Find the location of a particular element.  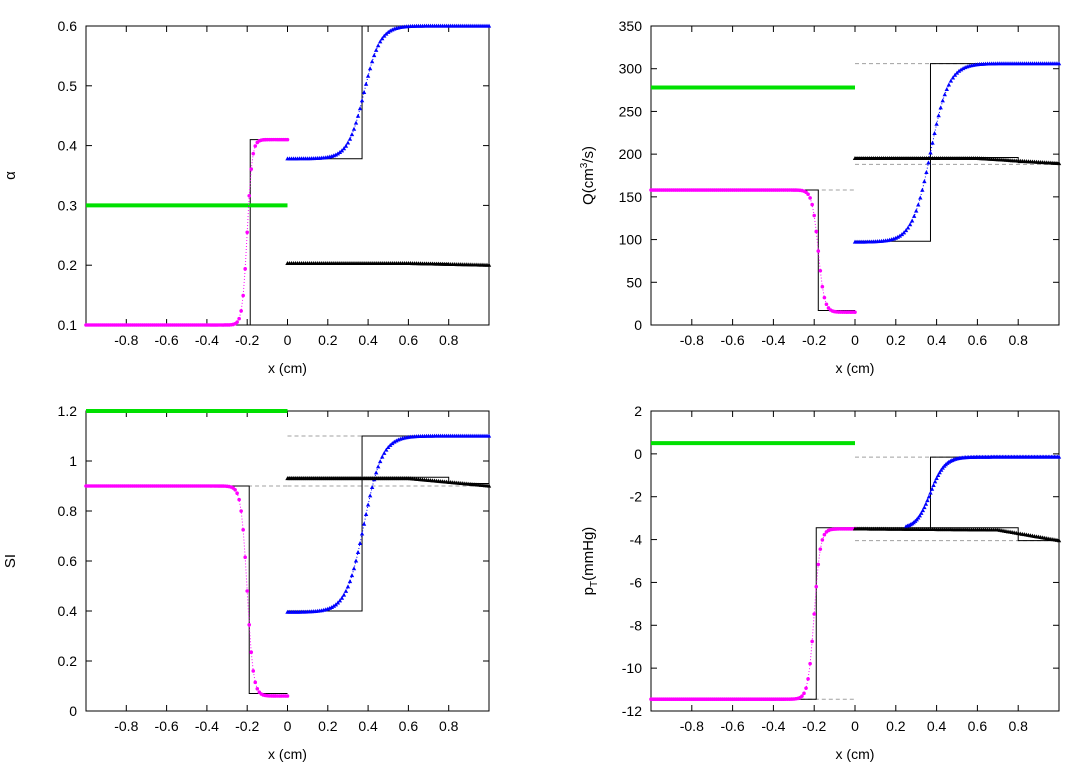

y-tick-label: 200 is located at coordinates (631, 154).